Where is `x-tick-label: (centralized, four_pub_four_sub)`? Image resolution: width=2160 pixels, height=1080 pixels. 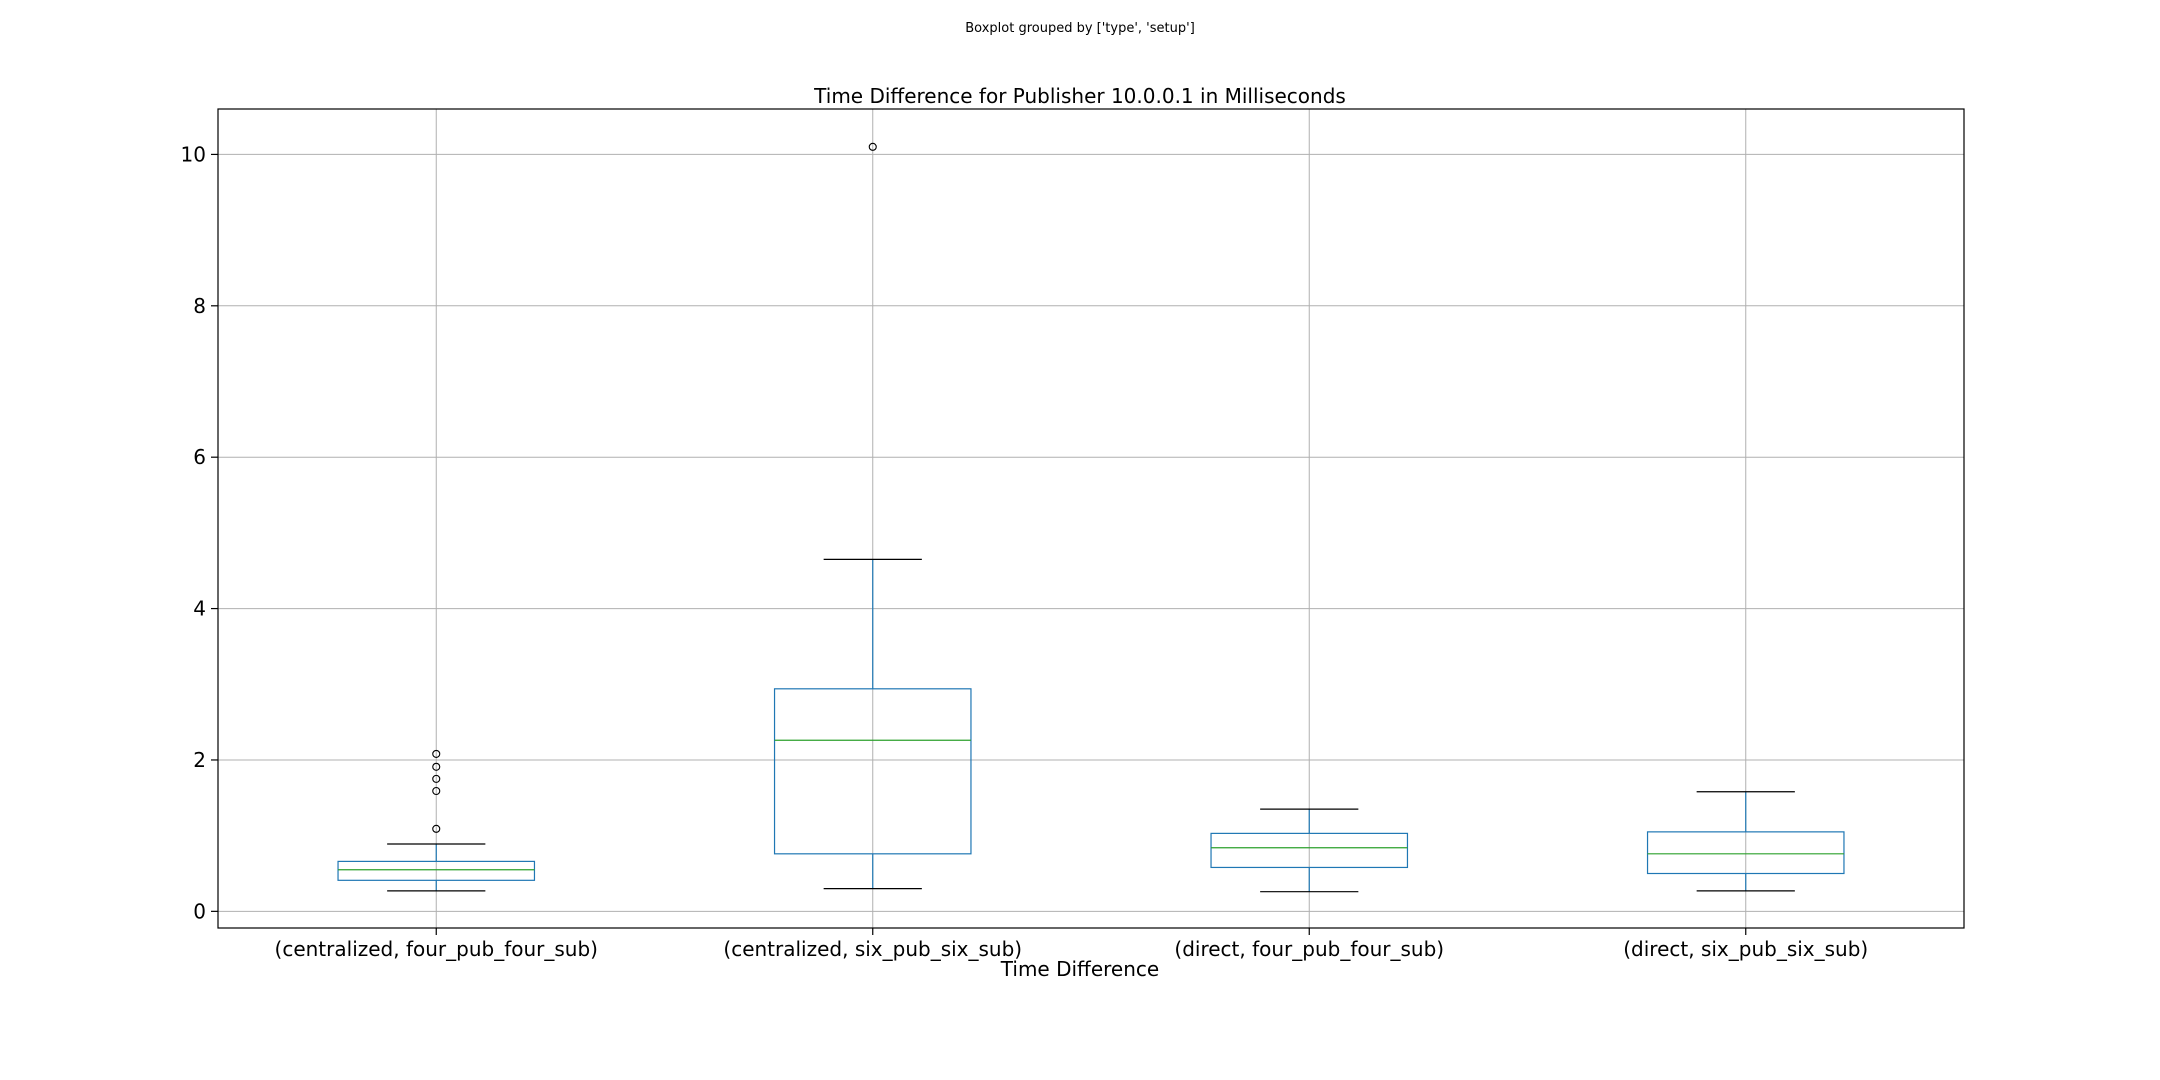 x-tick-label: (centralized, four_pub_four_sub) is located at coordinates (436, 949).